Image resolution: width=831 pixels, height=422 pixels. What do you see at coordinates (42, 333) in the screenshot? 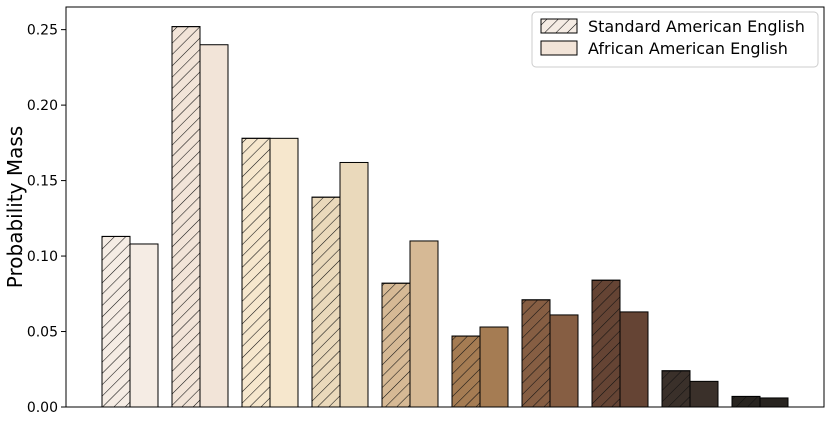
I see `y-tick-label: 0.05` at bounding box center [42, 333].